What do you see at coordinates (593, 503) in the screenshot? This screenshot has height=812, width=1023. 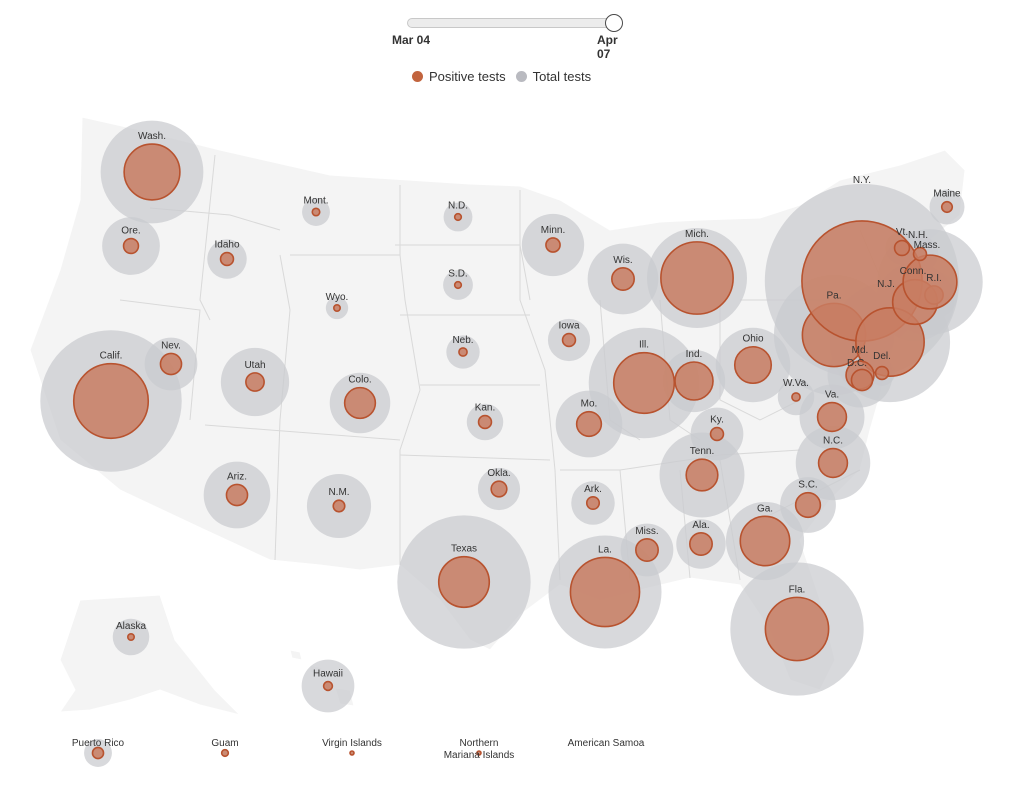 I see `positive-bubble-ark` at bounding box center [593, 503].